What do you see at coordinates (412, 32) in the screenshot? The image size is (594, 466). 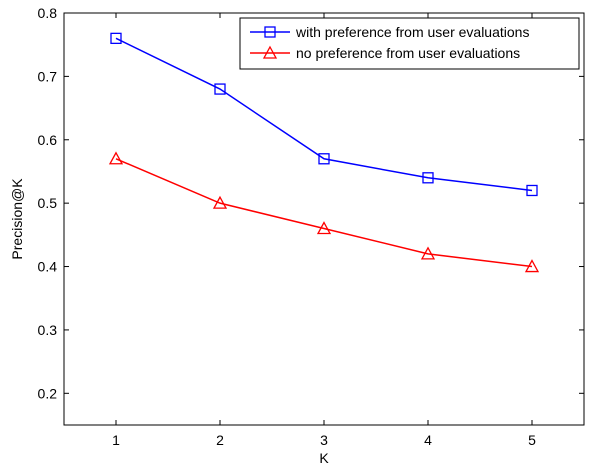 I see `legend-label-series-1: with preference from user evaluations` at bounding box center [412, 32].